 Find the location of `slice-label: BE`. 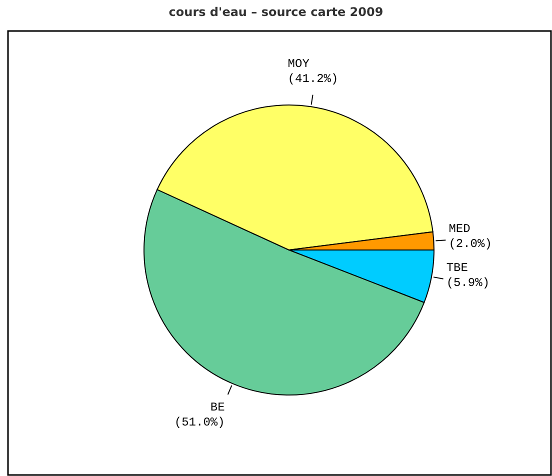

slice-label: BE is located at coordinates (217, 407).